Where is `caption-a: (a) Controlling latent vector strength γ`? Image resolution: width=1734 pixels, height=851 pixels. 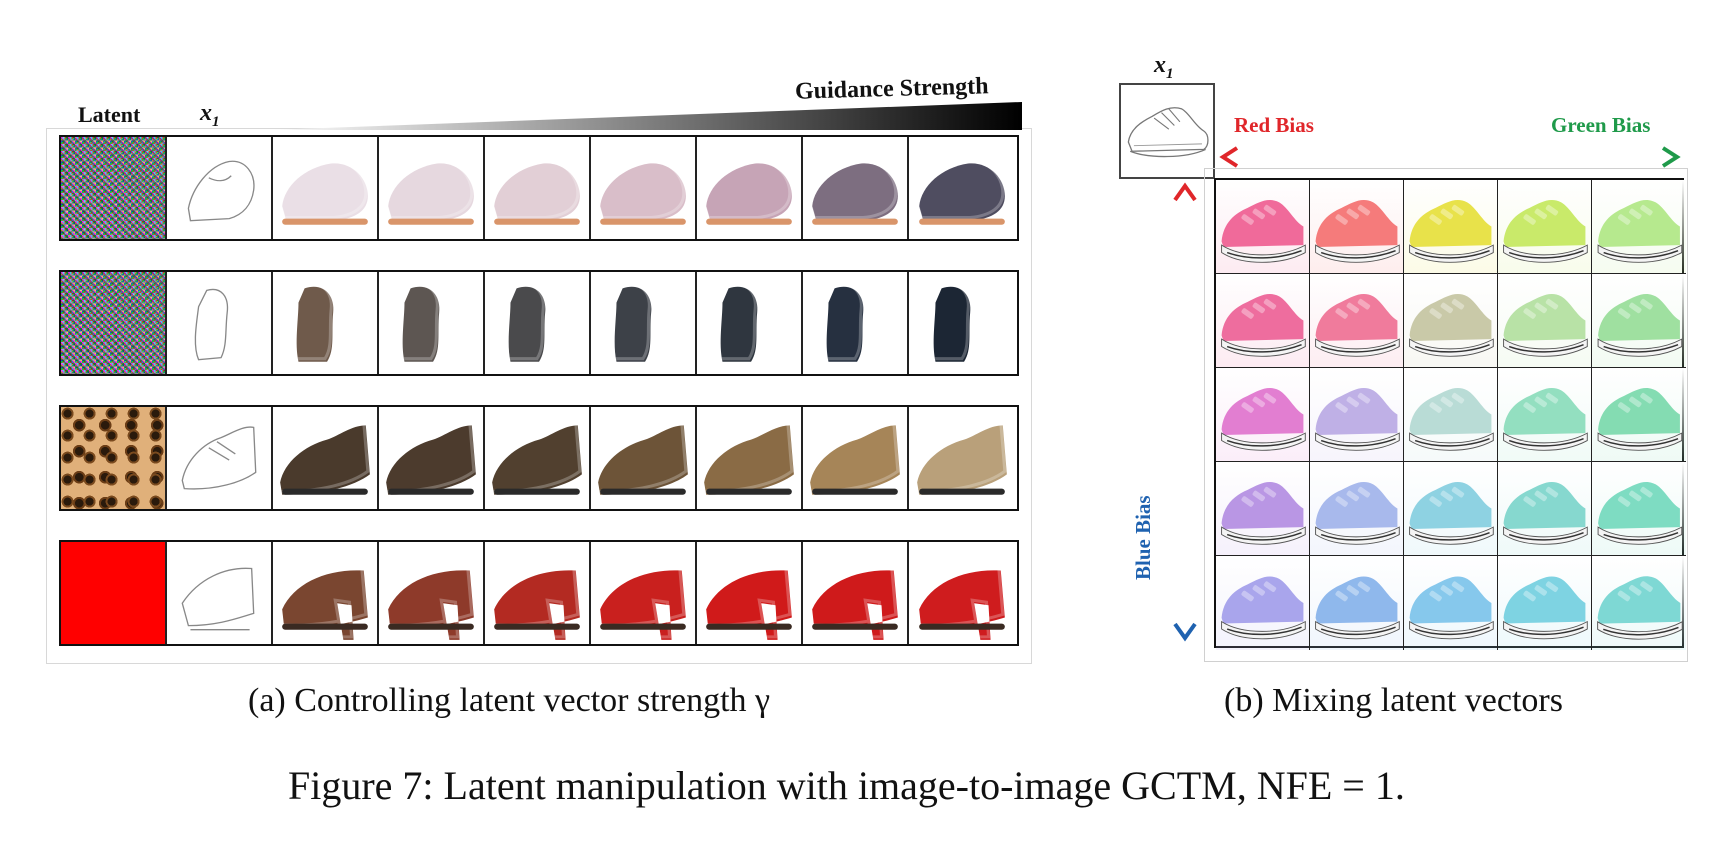 caption-a: (a) Controlling latent vector strength γ is located at coordinates (509, 700).